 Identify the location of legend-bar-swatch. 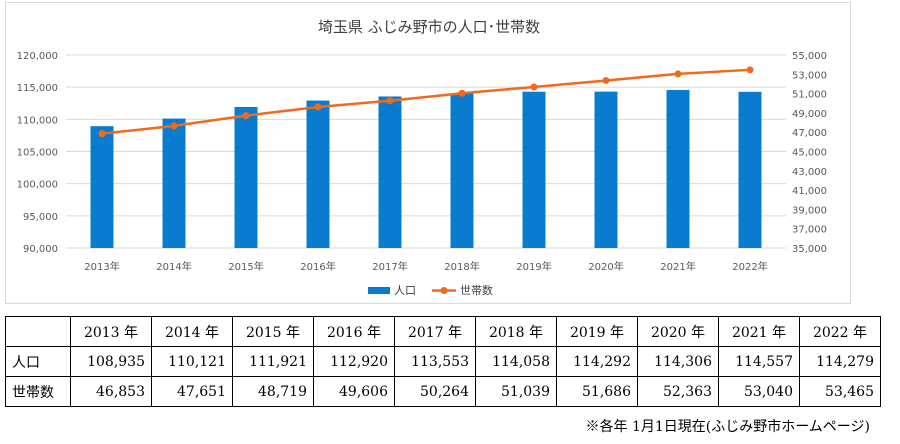
(379, 290).